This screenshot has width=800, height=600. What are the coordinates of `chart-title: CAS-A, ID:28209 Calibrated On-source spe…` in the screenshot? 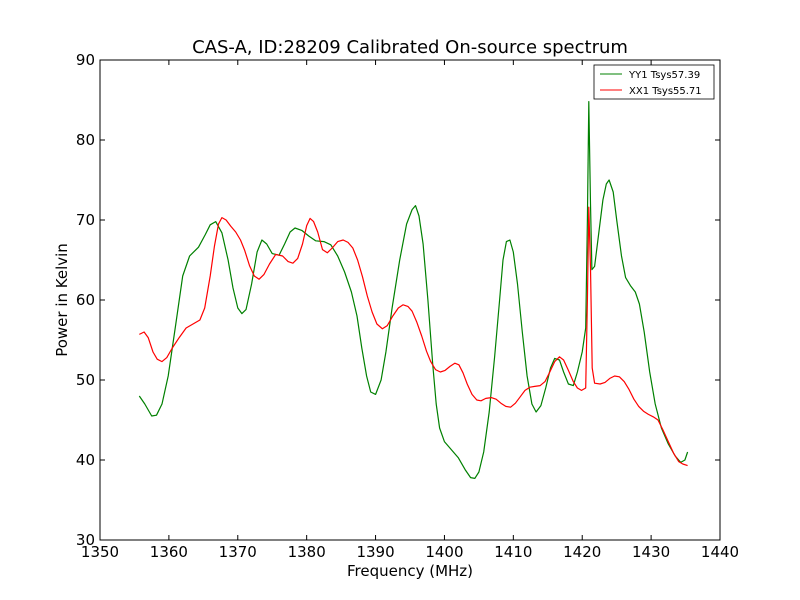 It's located at (410, 47).